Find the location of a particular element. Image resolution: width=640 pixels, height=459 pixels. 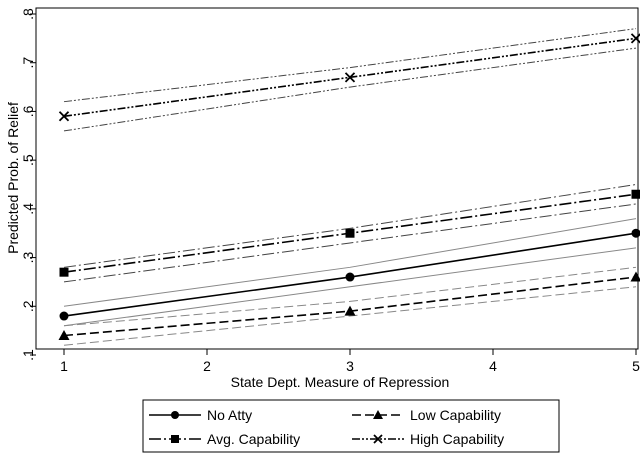

x-tick-label: 2 is located at coordinates (207, 366).